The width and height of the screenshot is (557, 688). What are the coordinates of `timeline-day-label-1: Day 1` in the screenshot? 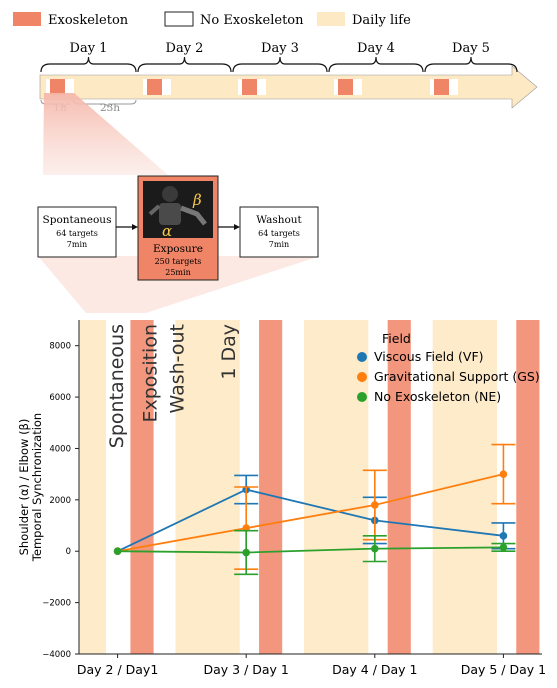 It's located at (89, 48).